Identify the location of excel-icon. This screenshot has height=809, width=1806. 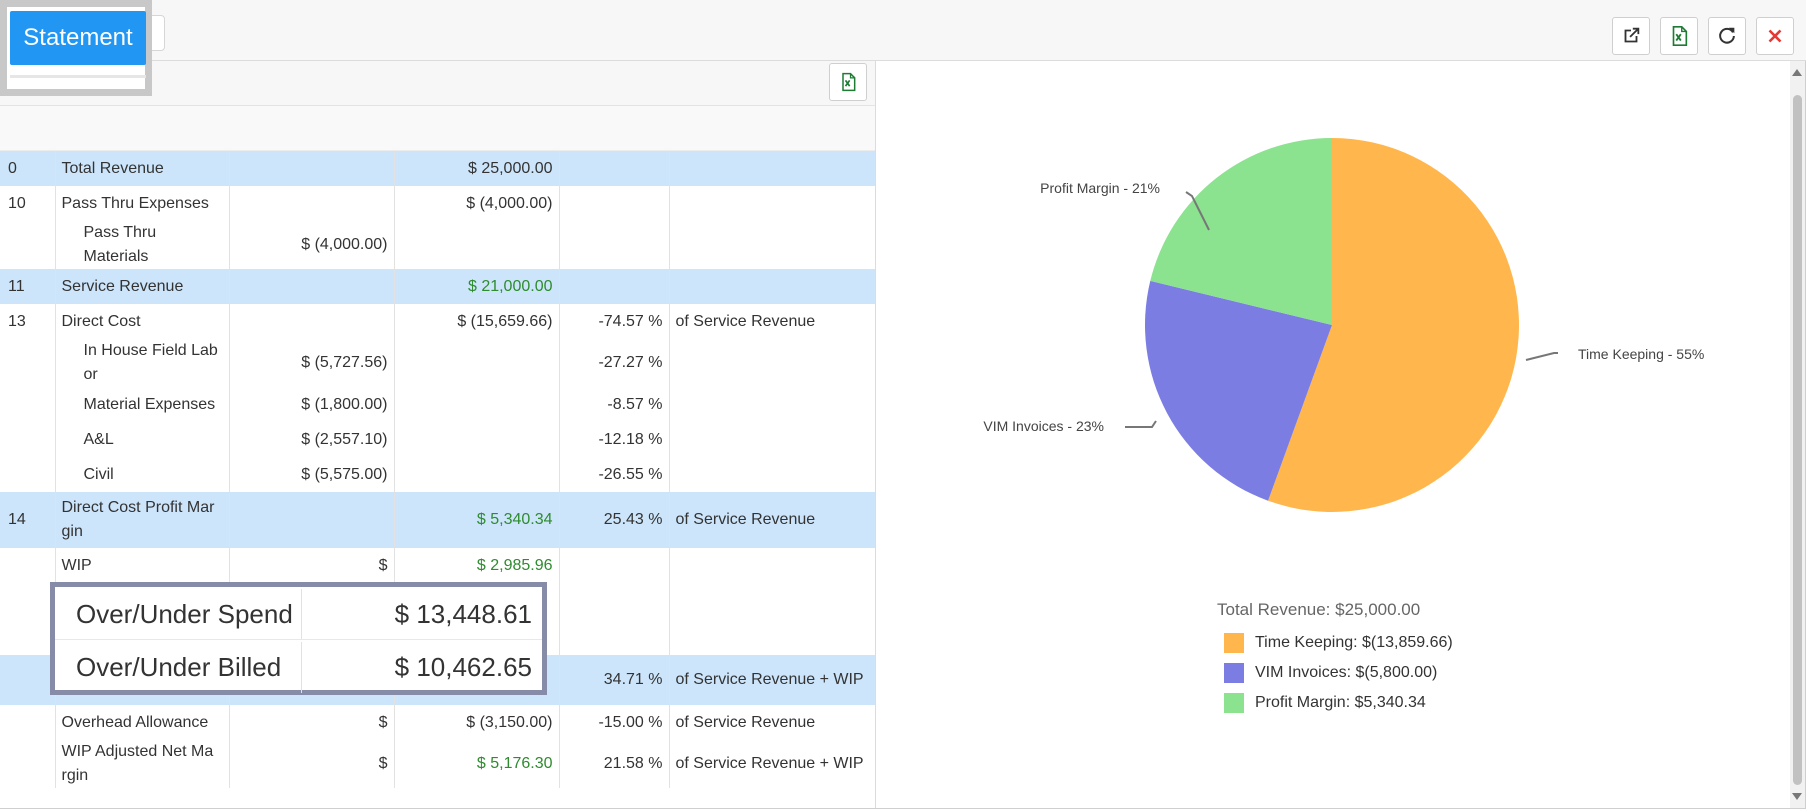
(1680, 36).